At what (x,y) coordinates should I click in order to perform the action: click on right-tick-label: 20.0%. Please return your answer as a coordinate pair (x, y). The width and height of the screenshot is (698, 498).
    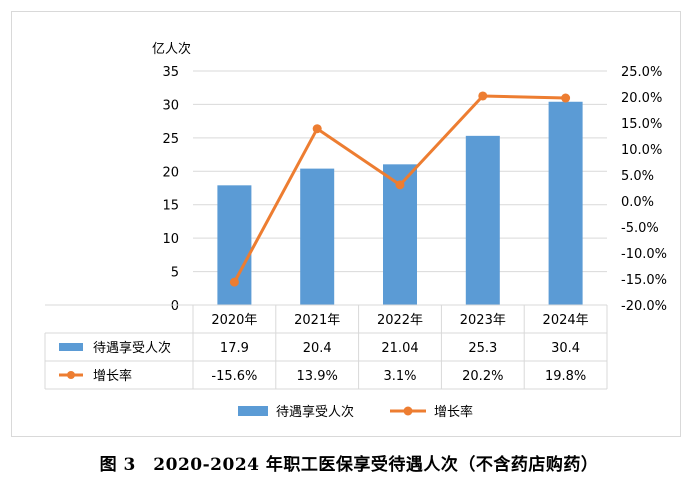
    Looking at the image, I should click on (641, 98).